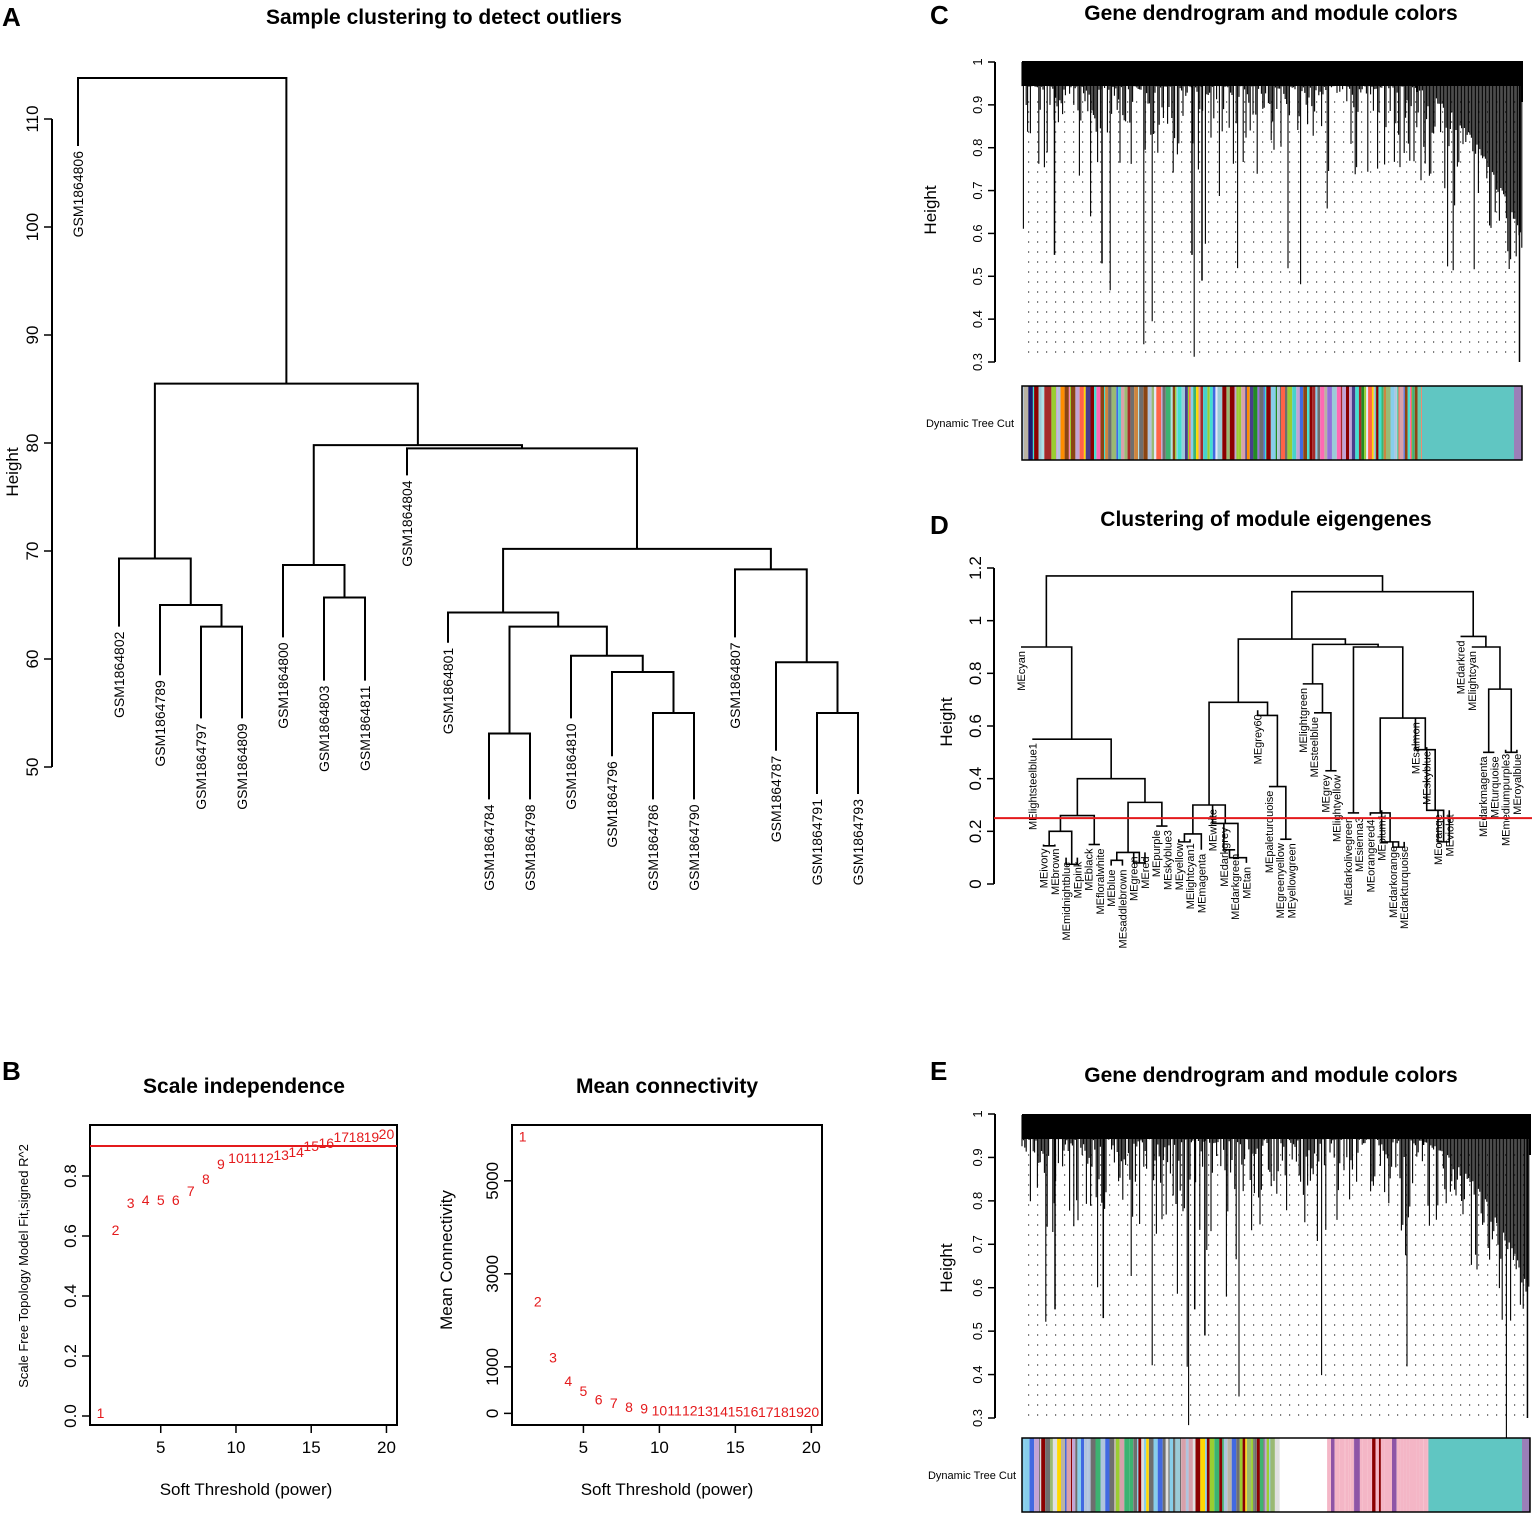 The height and width of the screenshot is (1518, 1536). What do you see at coordinates (977, 1288) in the screenshot?
I see `panel-e-y-tick-label: 0.6` at bounding box center [977, 1288].